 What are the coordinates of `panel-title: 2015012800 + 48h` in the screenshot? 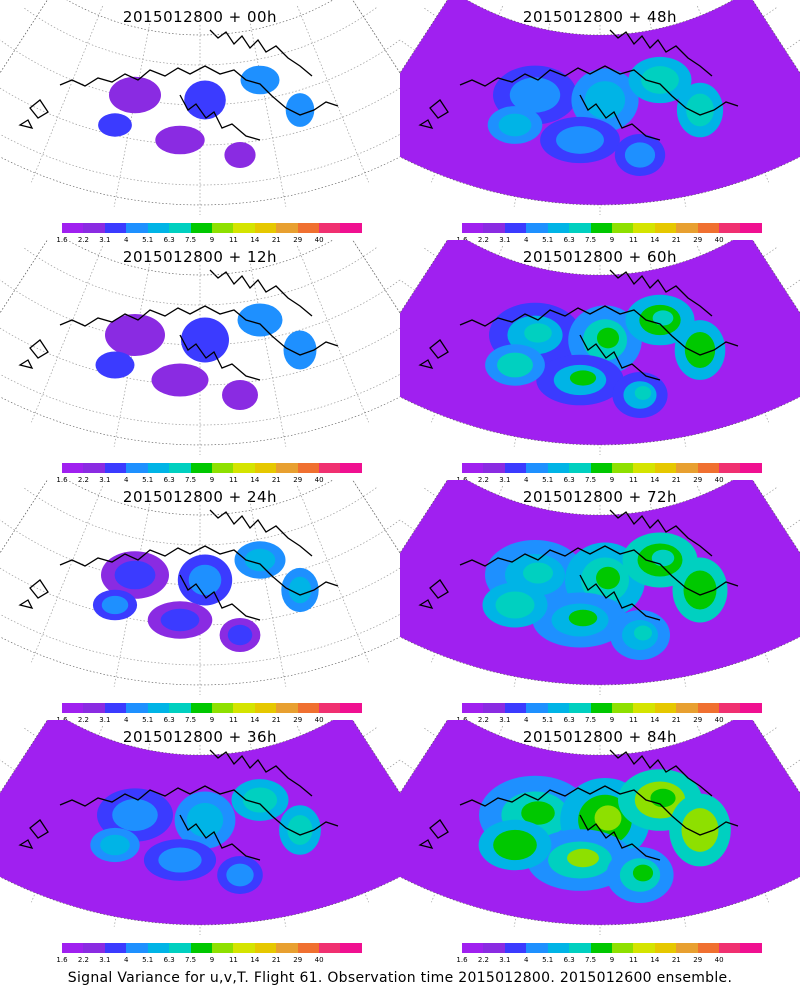 It's located at (600, 17).